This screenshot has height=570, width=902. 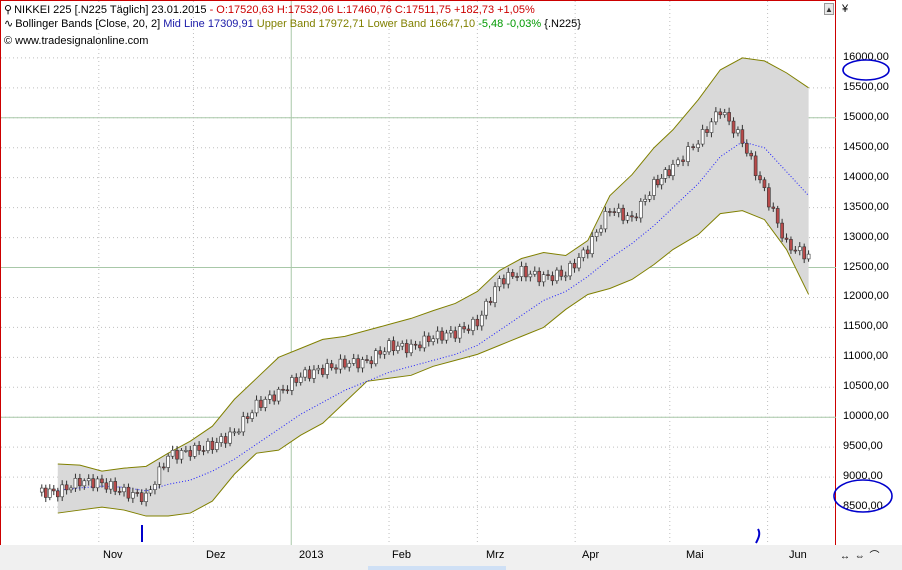 What do you see at coordinates (845, 9) in the screenshot?
I see `currency-label: ¥` at bounding box center [845, 9].